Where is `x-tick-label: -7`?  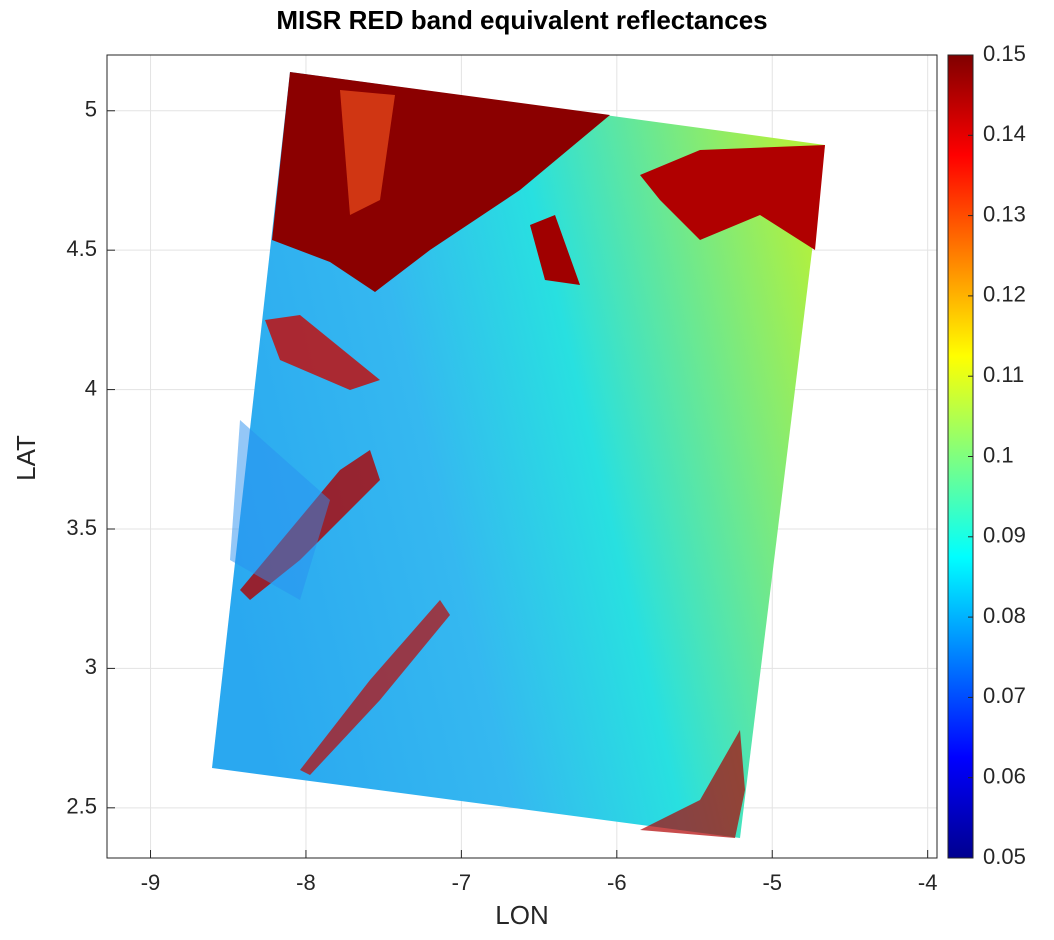 x-tick-label: -7 is located at coordinates (462, 882).